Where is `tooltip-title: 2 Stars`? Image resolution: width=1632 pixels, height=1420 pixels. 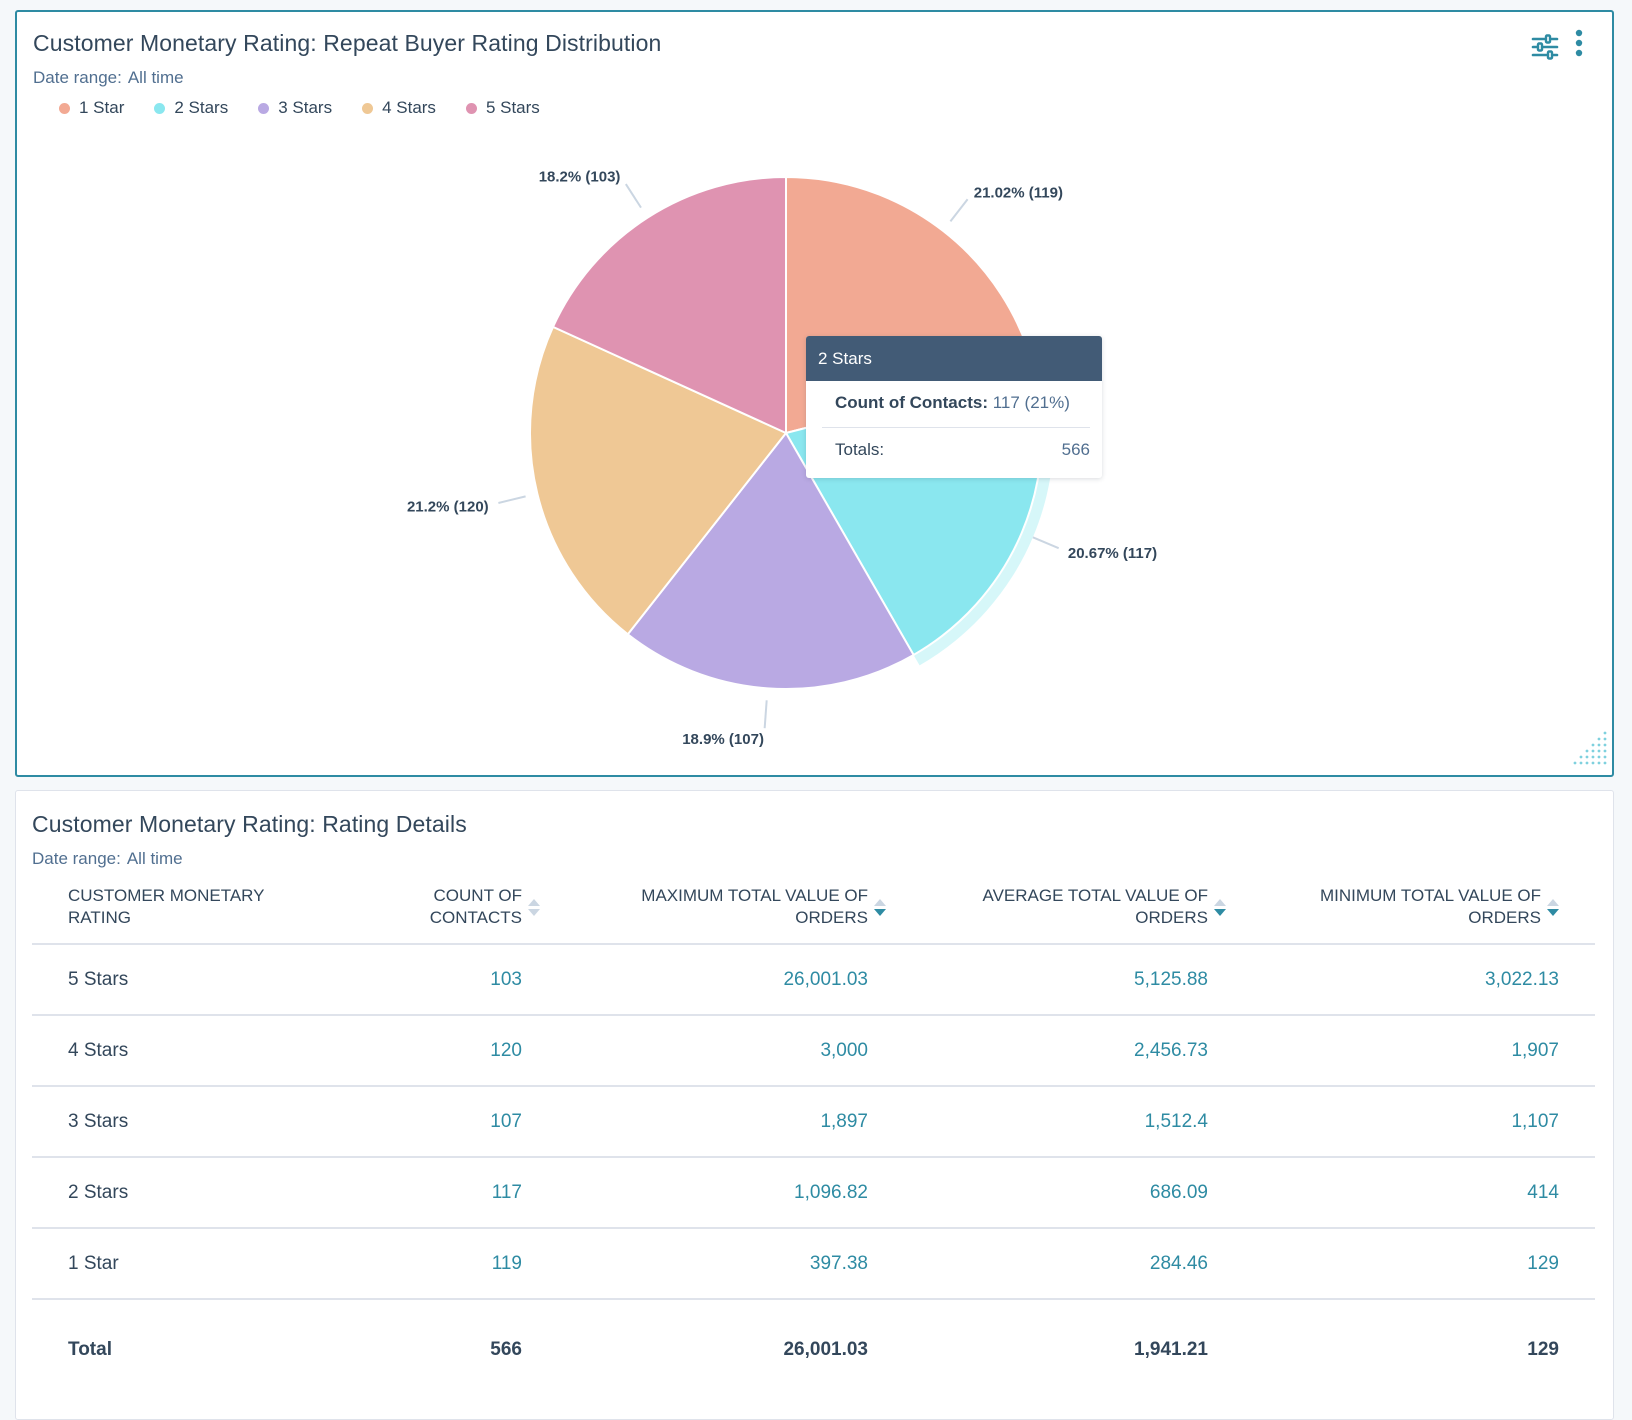 tooltip-title: 2 Stars is located at coordinates (954, 358).